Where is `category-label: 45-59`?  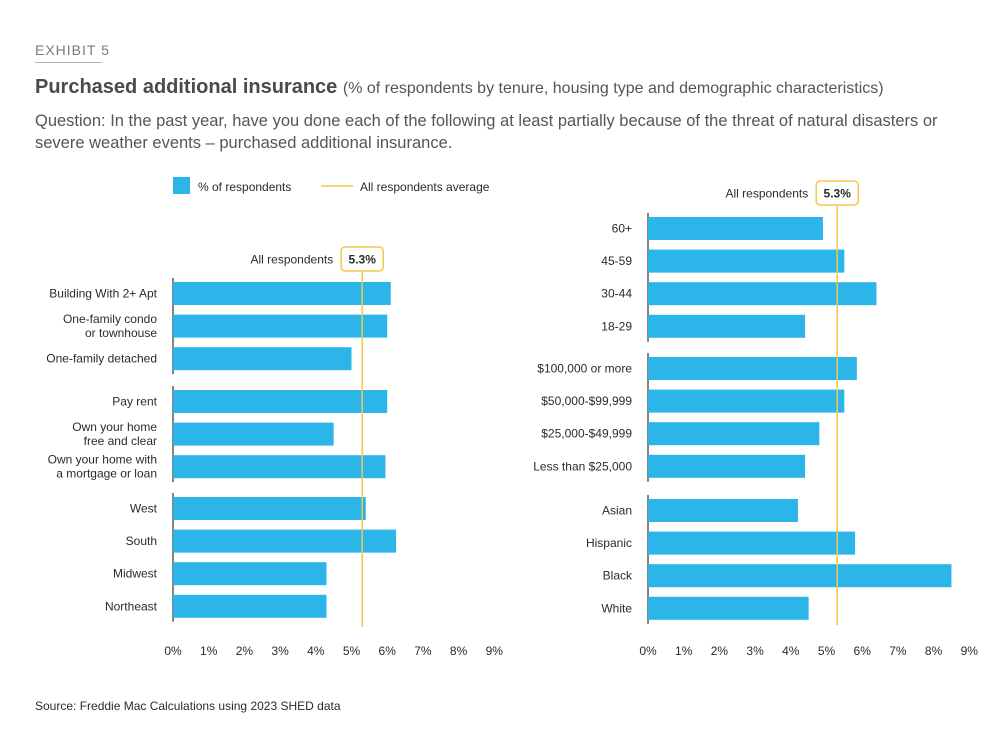 category-label: 45-59 is located at coordinates (616, 261).